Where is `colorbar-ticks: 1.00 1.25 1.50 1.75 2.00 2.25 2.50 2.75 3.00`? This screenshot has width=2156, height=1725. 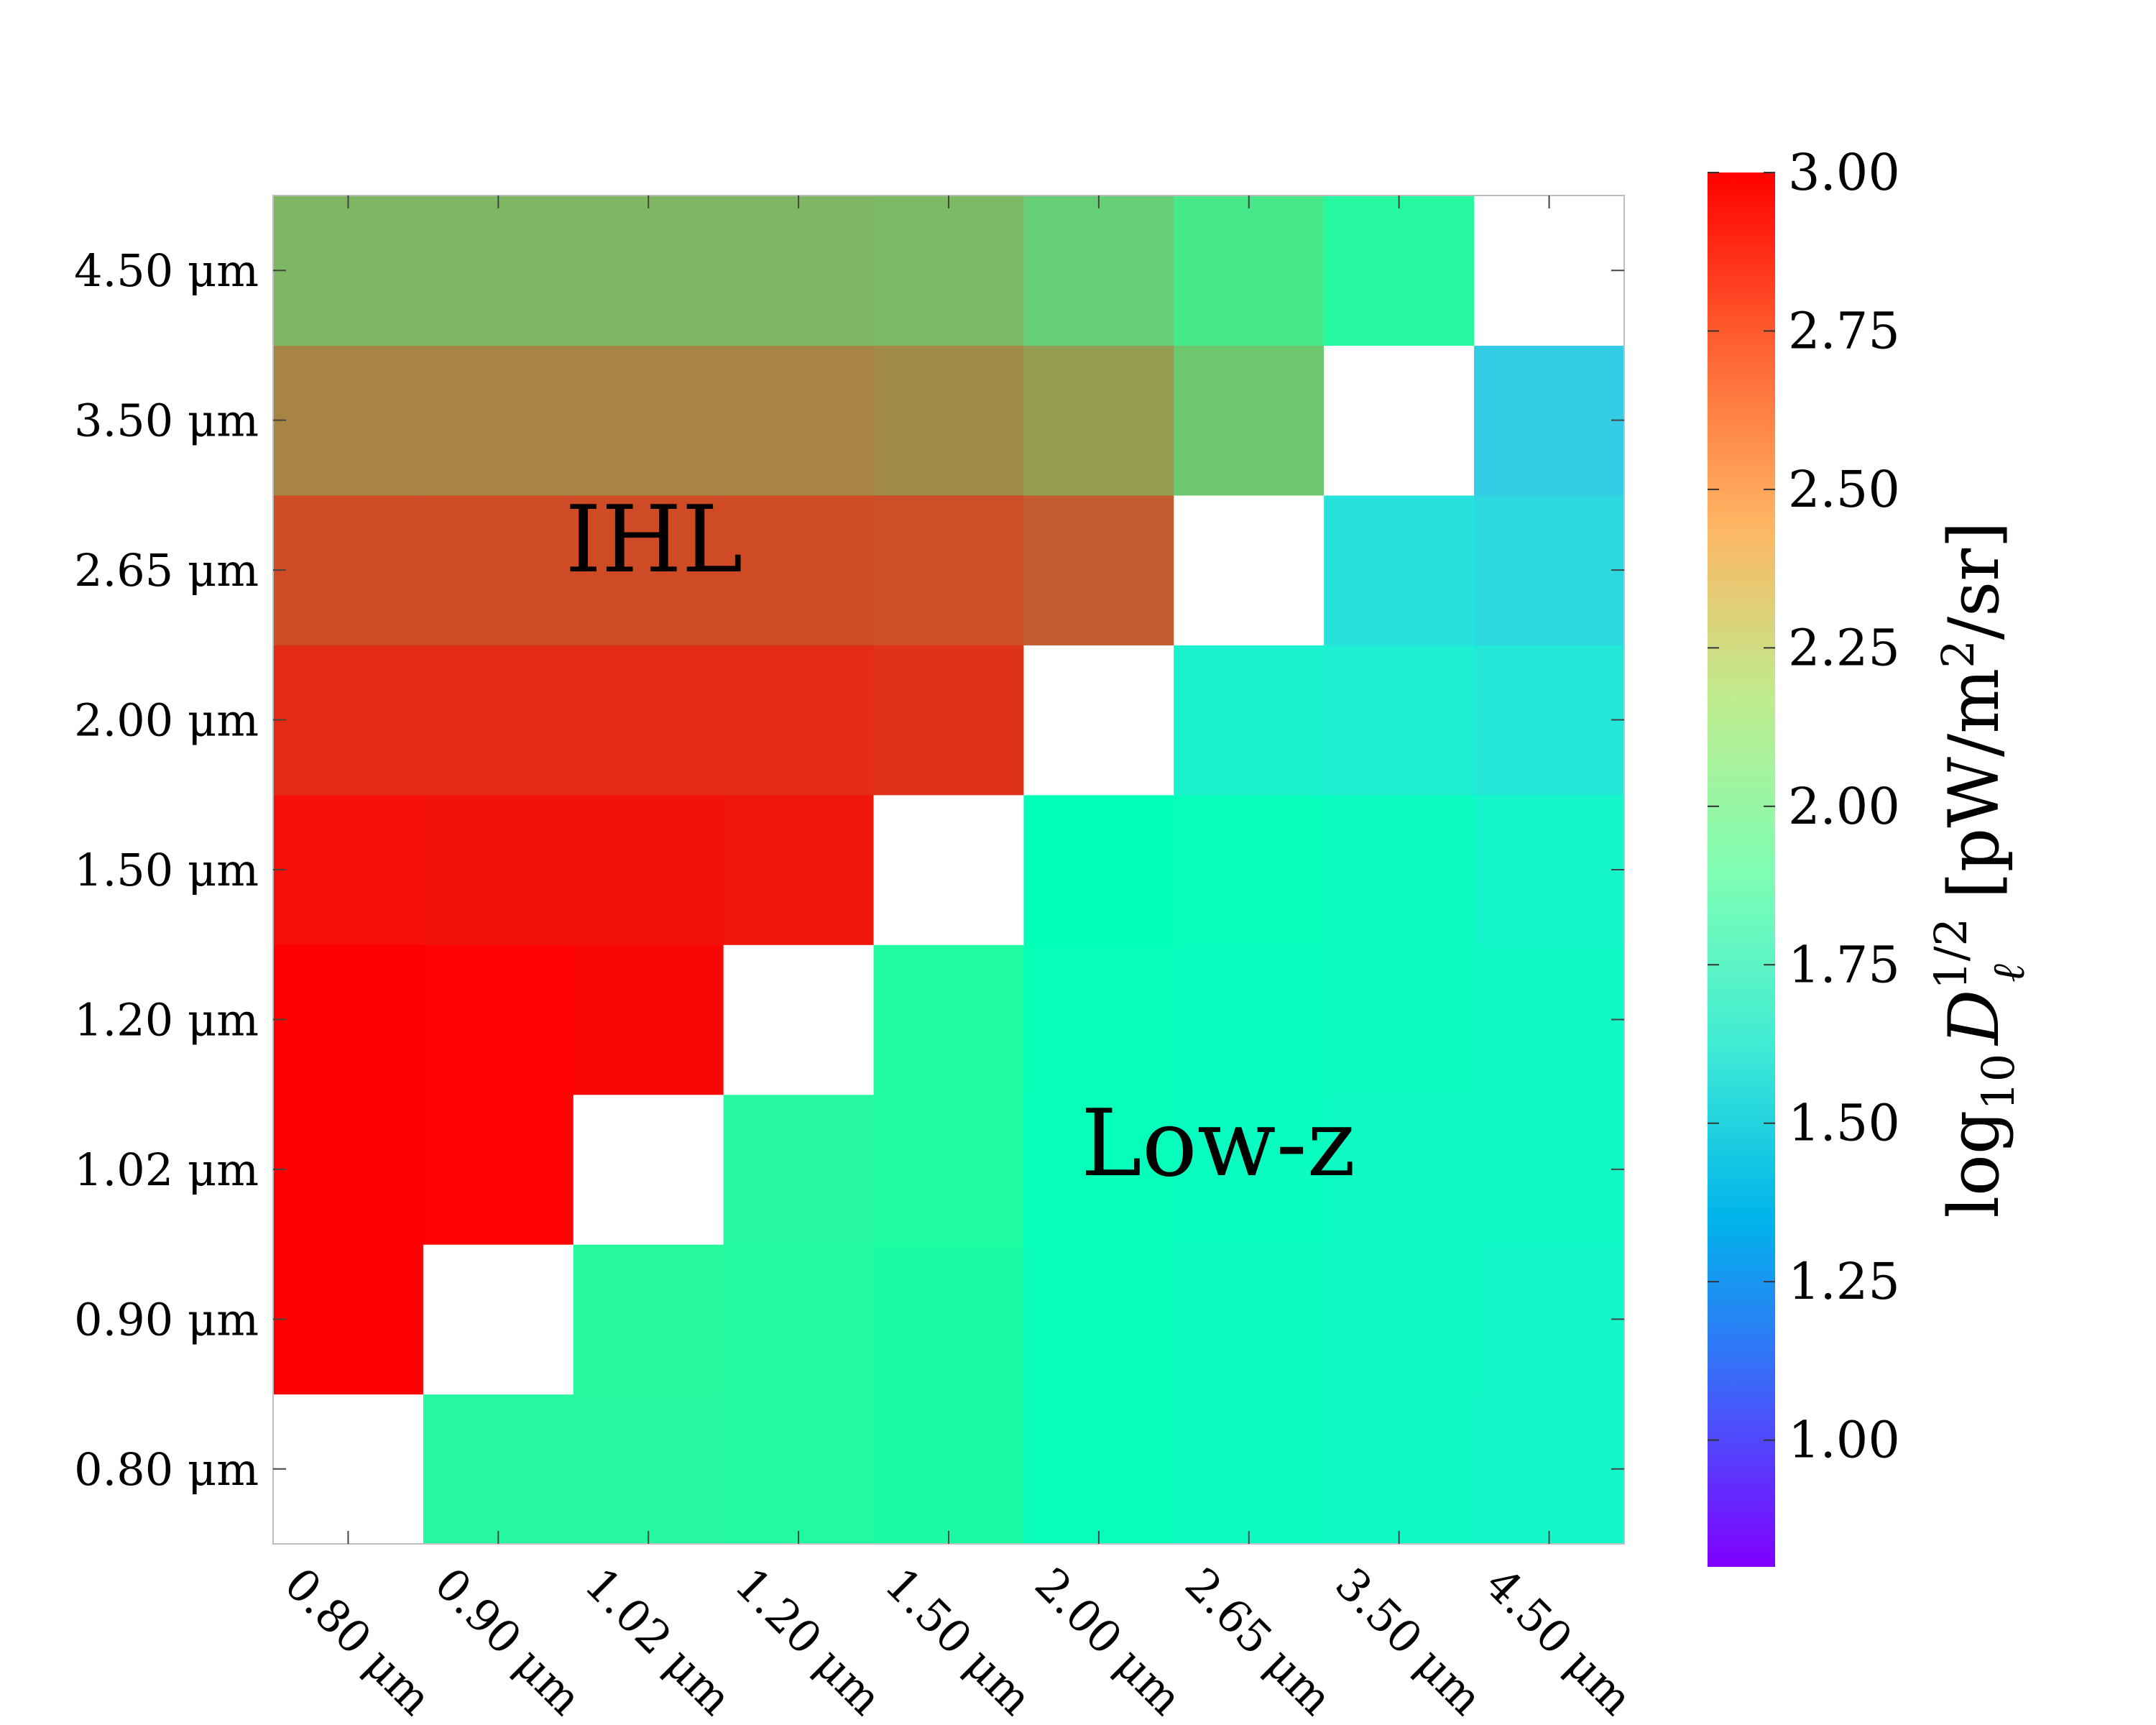 colorbar-ticks: 1.00 1.25 1.50 1.75 2.00 2.25 2.50 2.75 3.00 is located at coordinates (1804, 806).